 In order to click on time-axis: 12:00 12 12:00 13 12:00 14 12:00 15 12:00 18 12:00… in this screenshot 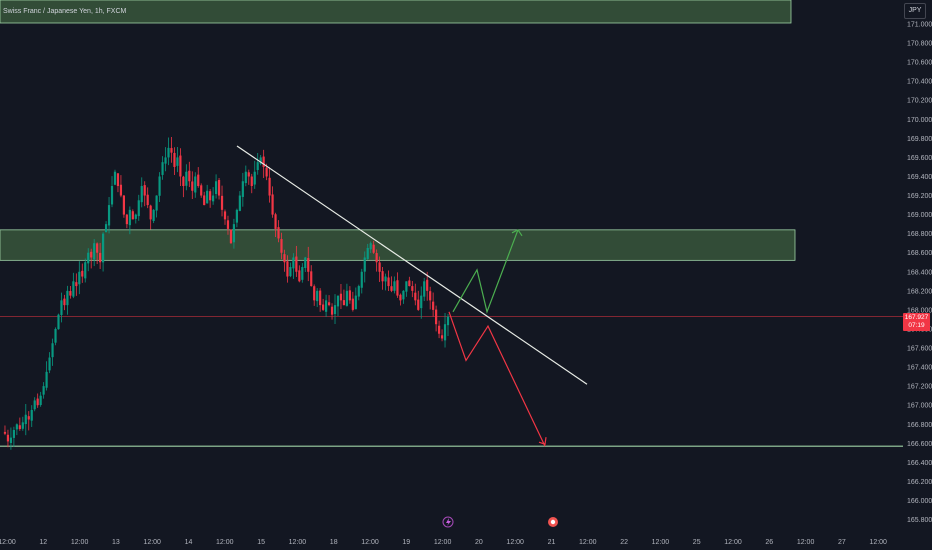, I will do `click(443, 542)`.